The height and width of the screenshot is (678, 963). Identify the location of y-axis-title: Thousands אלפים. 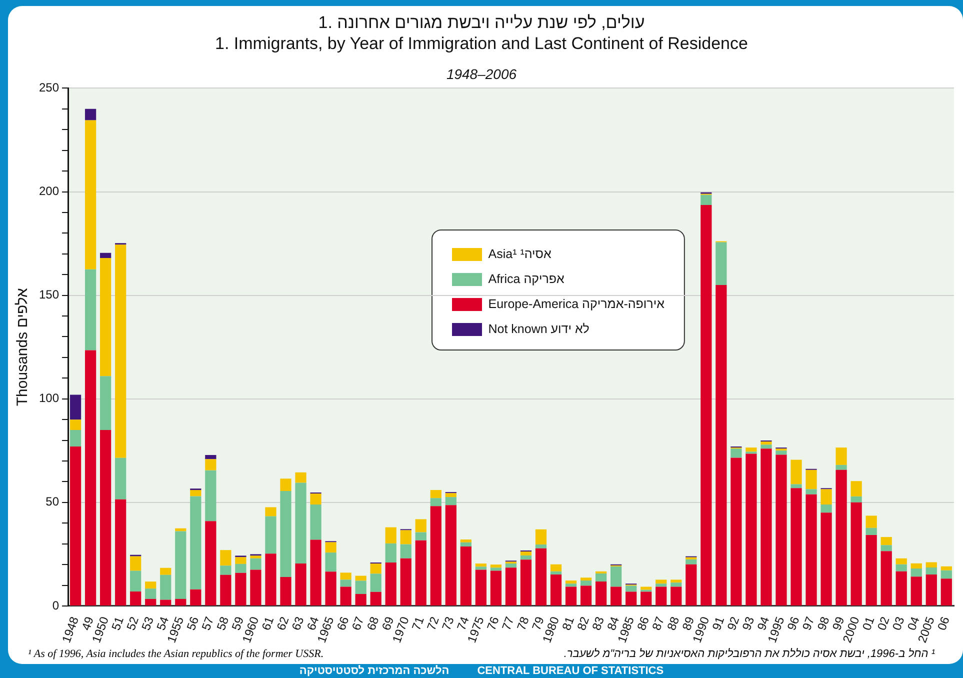
(23, 346).